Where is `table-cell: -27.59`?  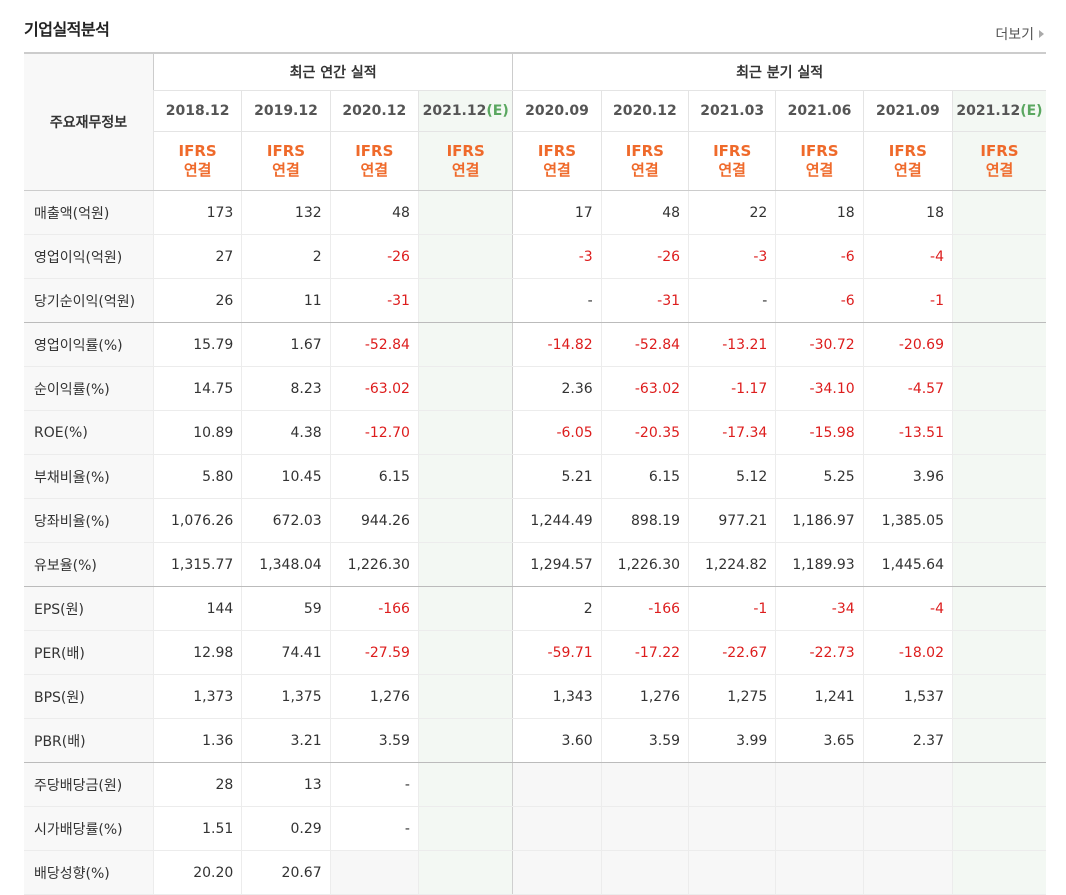
table-cell: -27.59 is located at coordinates (374, 652).